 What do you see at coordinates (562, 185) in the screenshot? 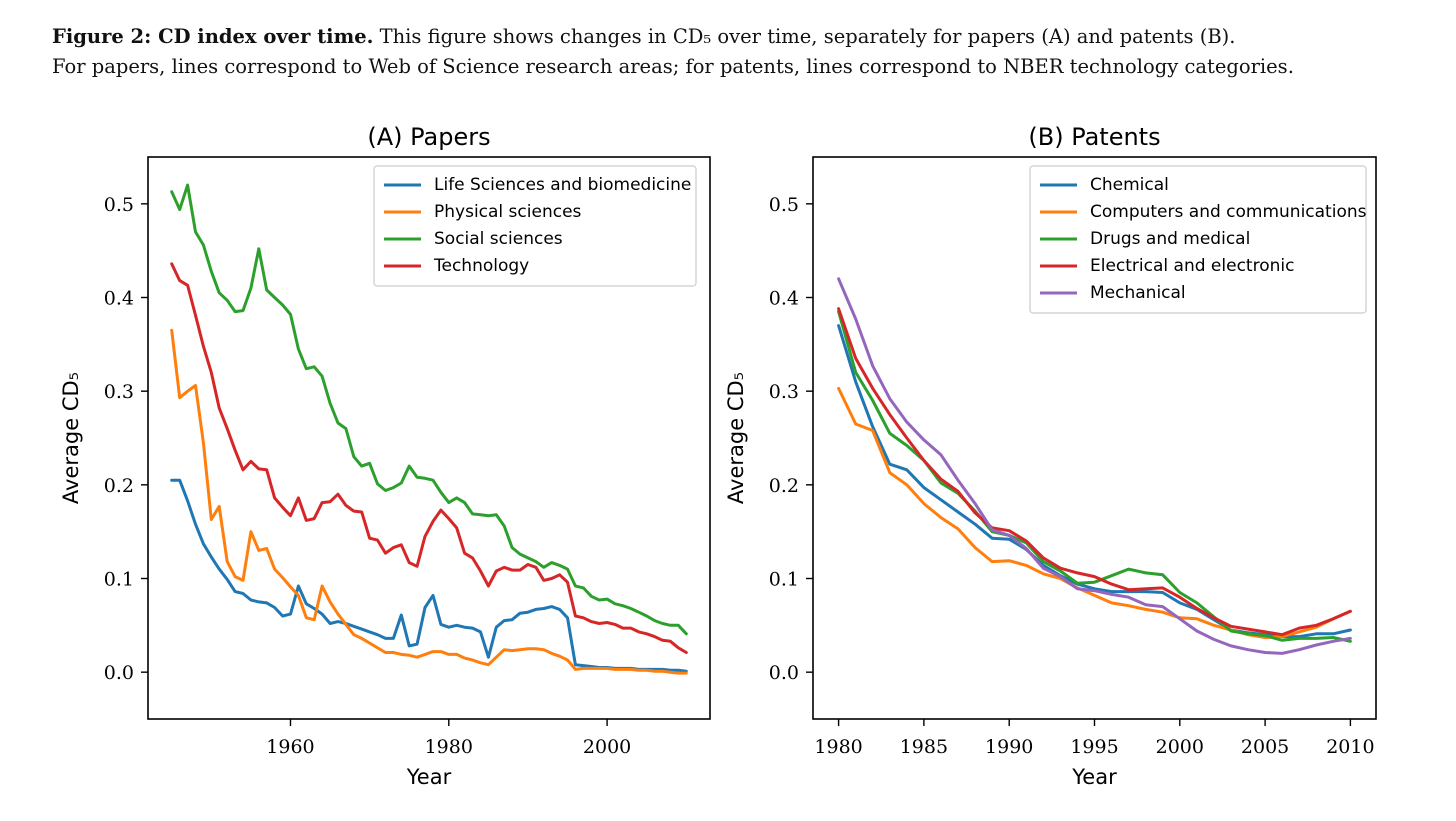
I see `legend-label-life-sciences-and-biomedicine: Life Sciences and biomedicine` at bounding box center [562, 185].